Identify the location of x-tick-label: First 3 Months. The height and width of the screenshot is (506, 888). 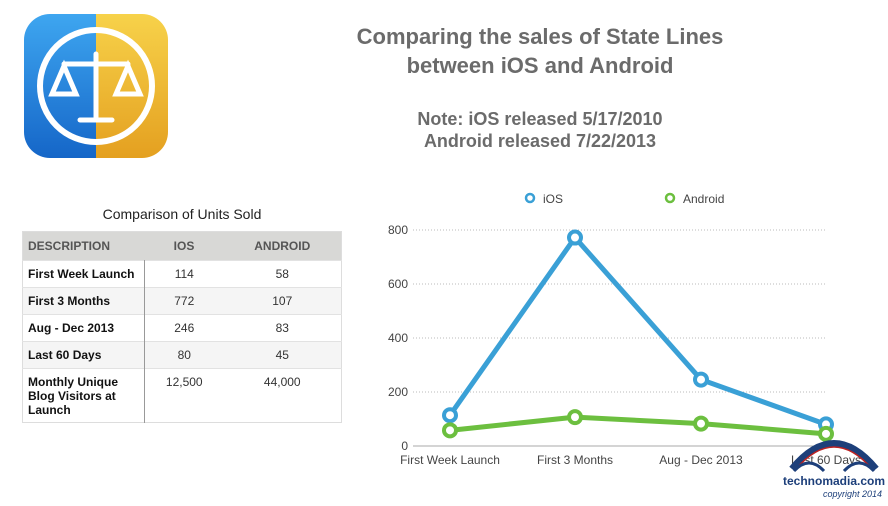
(575, 460).